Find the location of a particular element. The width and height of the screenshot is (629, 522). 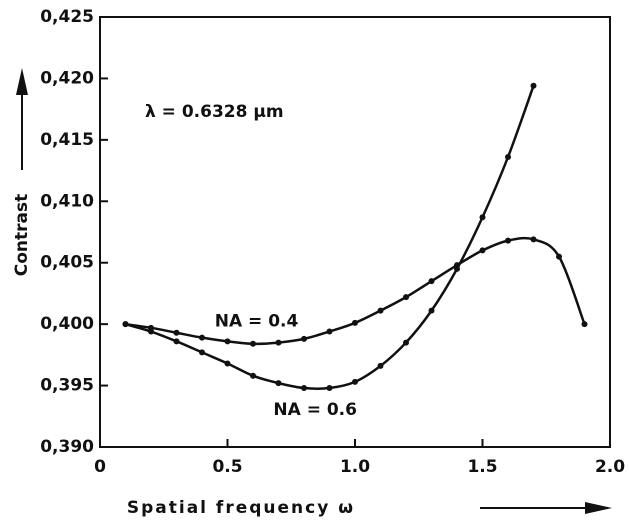

x-tick-label: 2.0 is located at coordinates (610, 467).